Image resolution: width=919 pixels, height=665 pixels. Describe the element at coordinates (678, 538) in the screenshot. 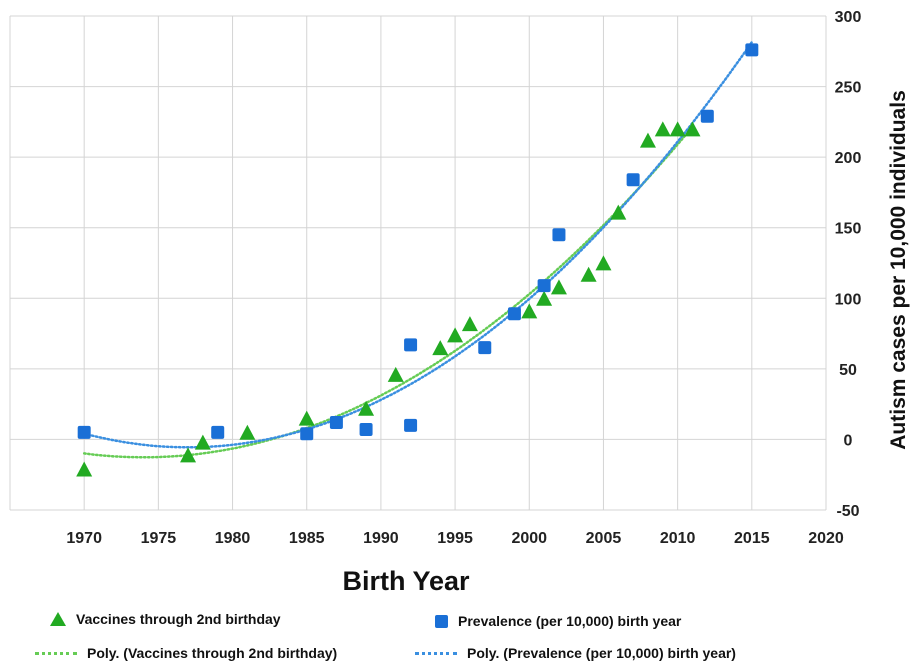

I see `x-tick-label: 2010` at that location.